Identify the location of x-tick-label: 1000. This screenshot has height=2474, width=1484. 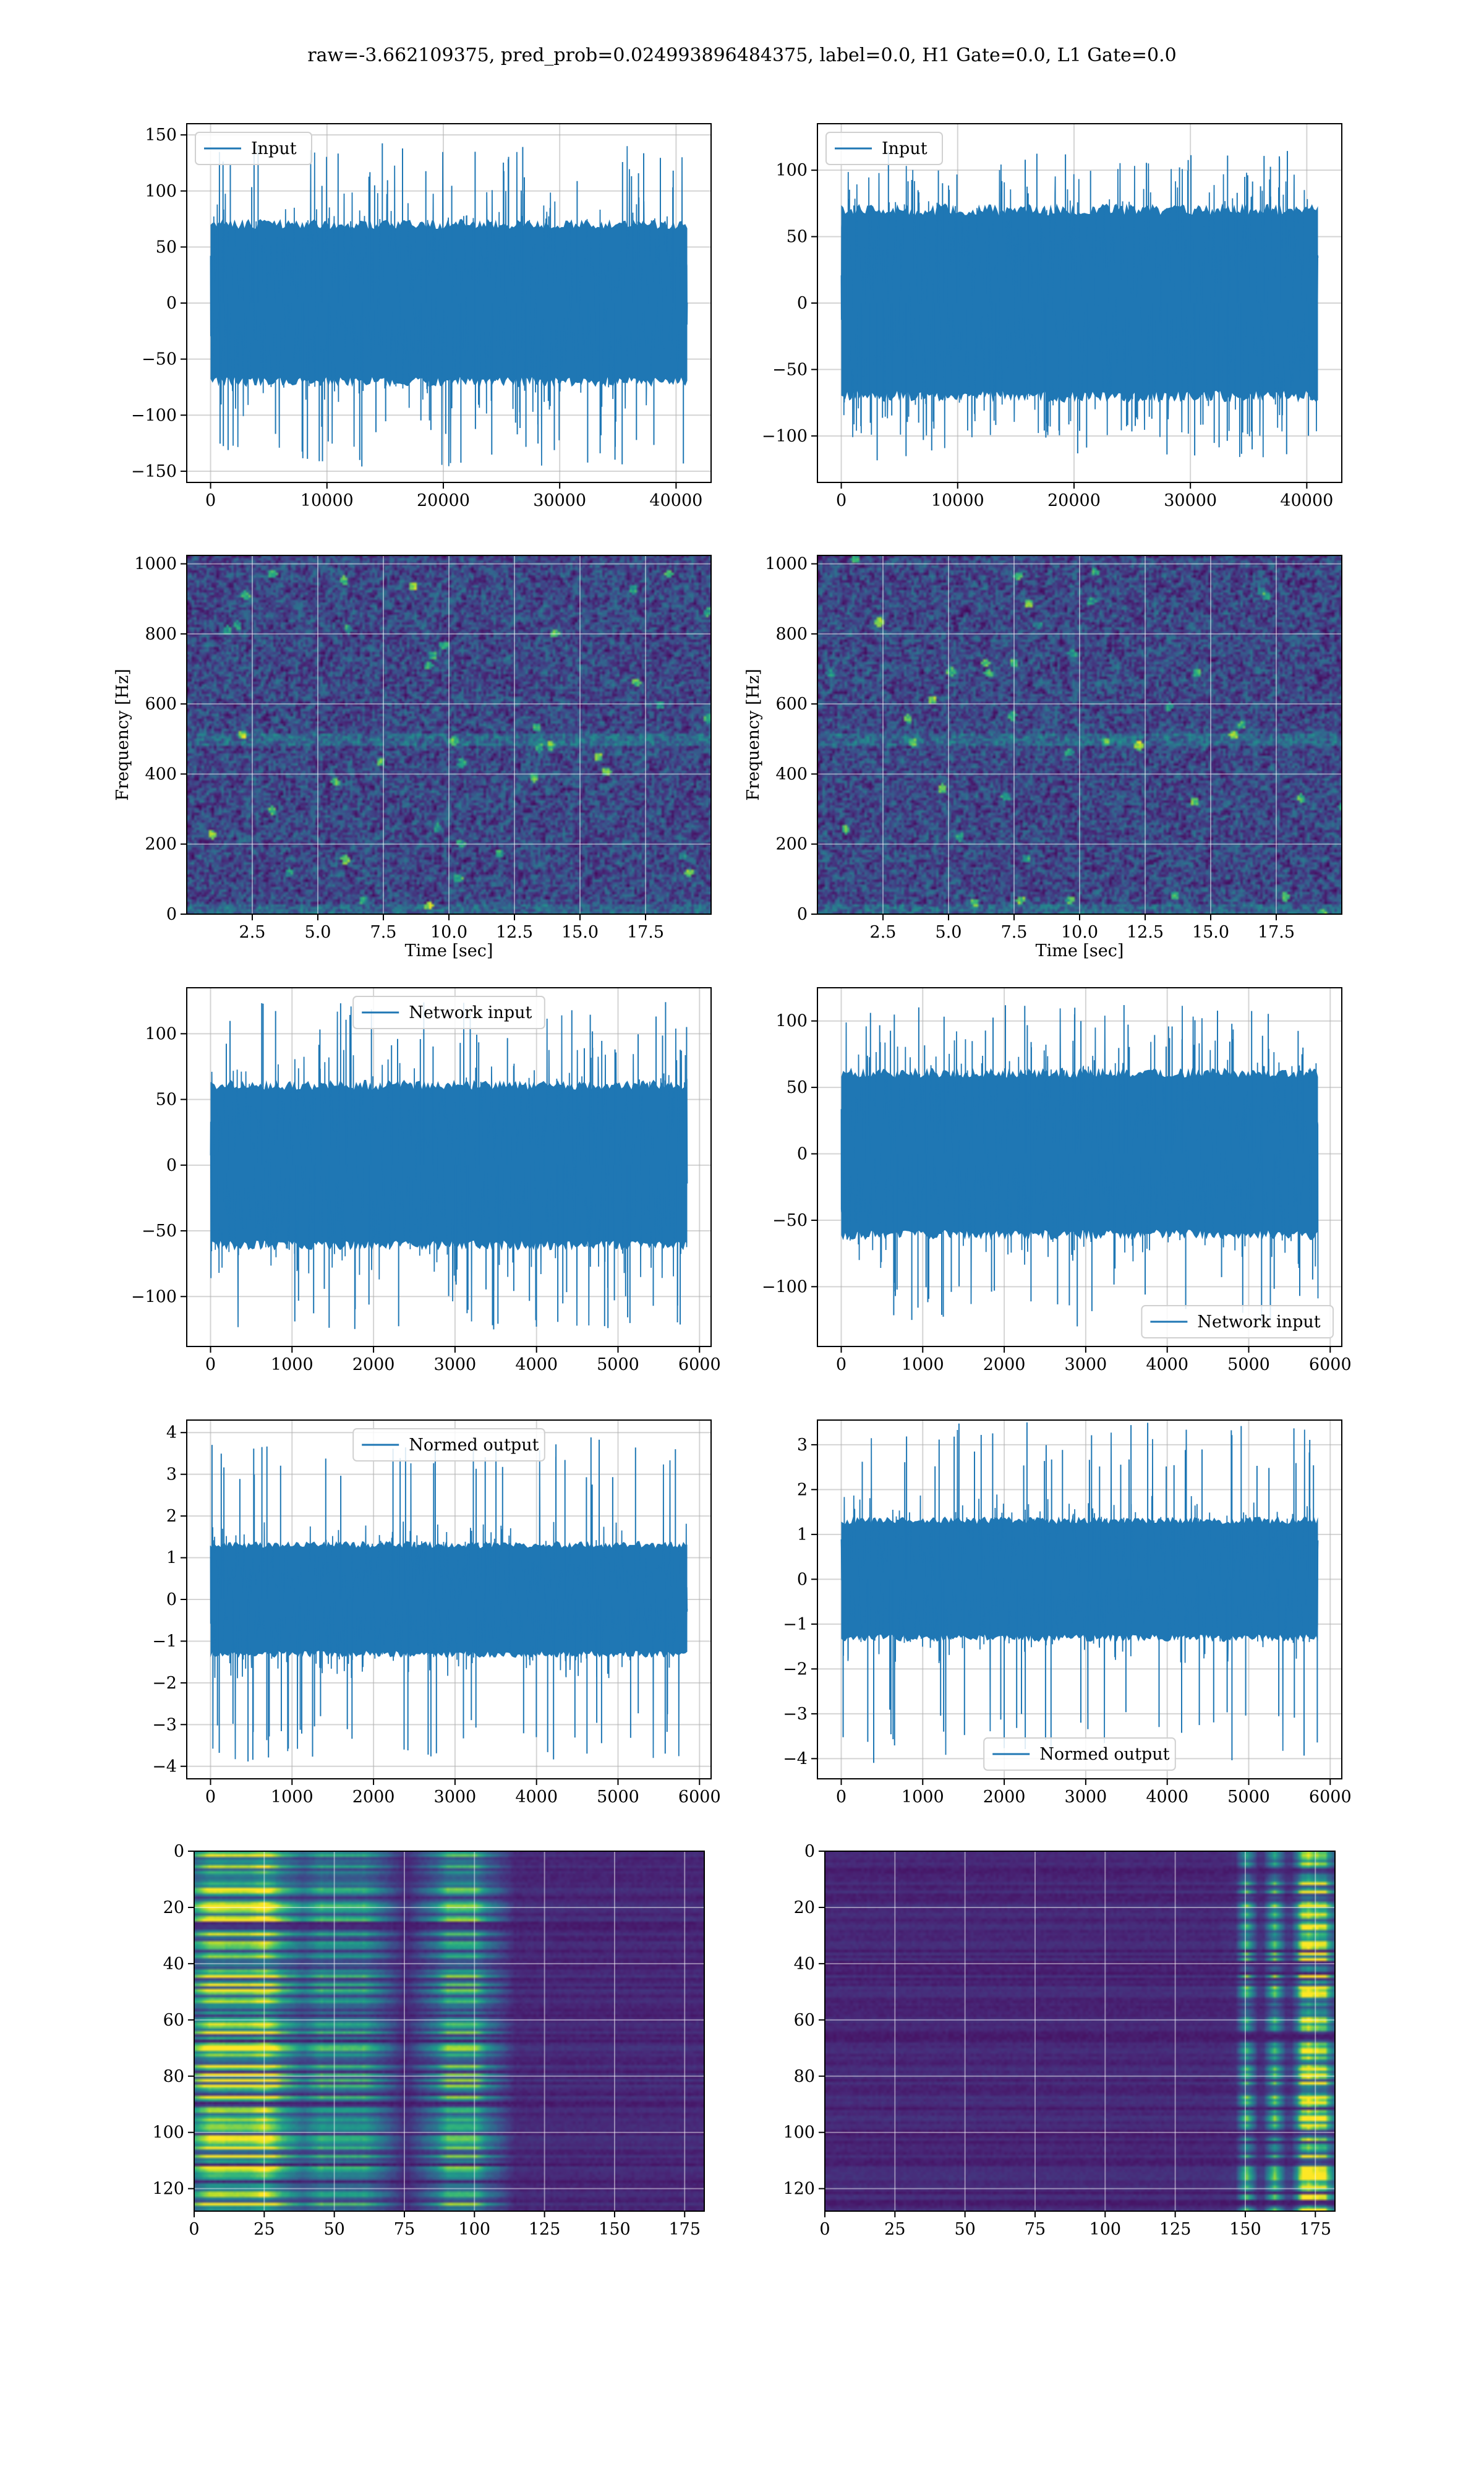
(923, 1365).